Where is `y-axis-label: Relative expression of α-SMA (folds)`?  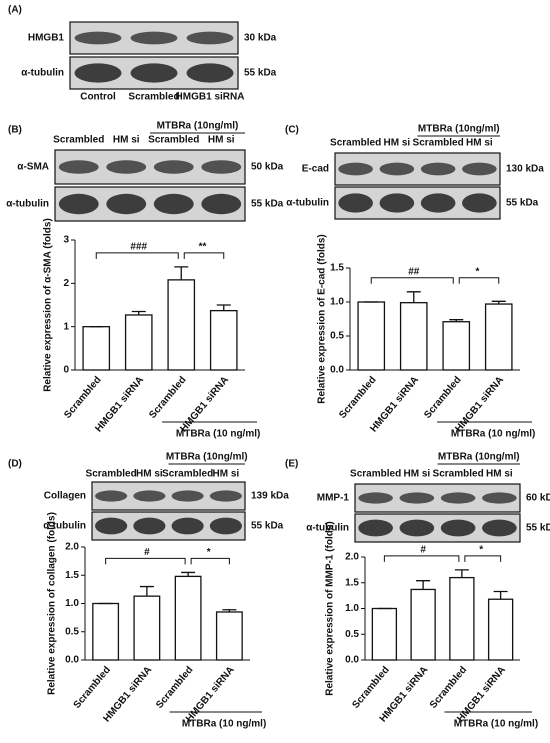
y-axis-label: Relative expression of α-SMA (folds) is located at coordinates (48, 305).